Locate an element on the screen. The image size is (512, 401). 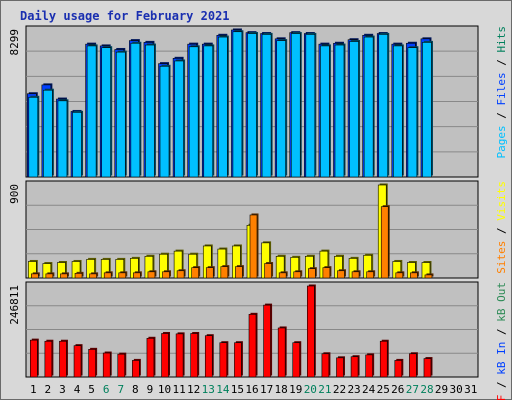
panel-middle-legend: Sites / Visits is located at coordinates (501, 227).